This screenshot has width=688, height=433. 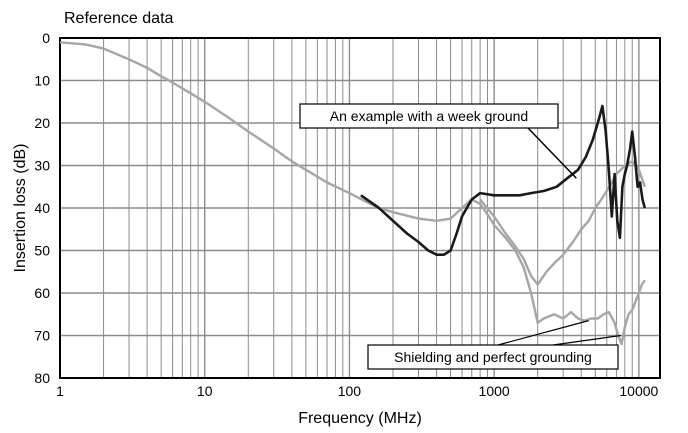 What do you see at coordinates (42, 166) in the screenshot?
I see `y-tick-label: 30` at bounding box center [42, 166].